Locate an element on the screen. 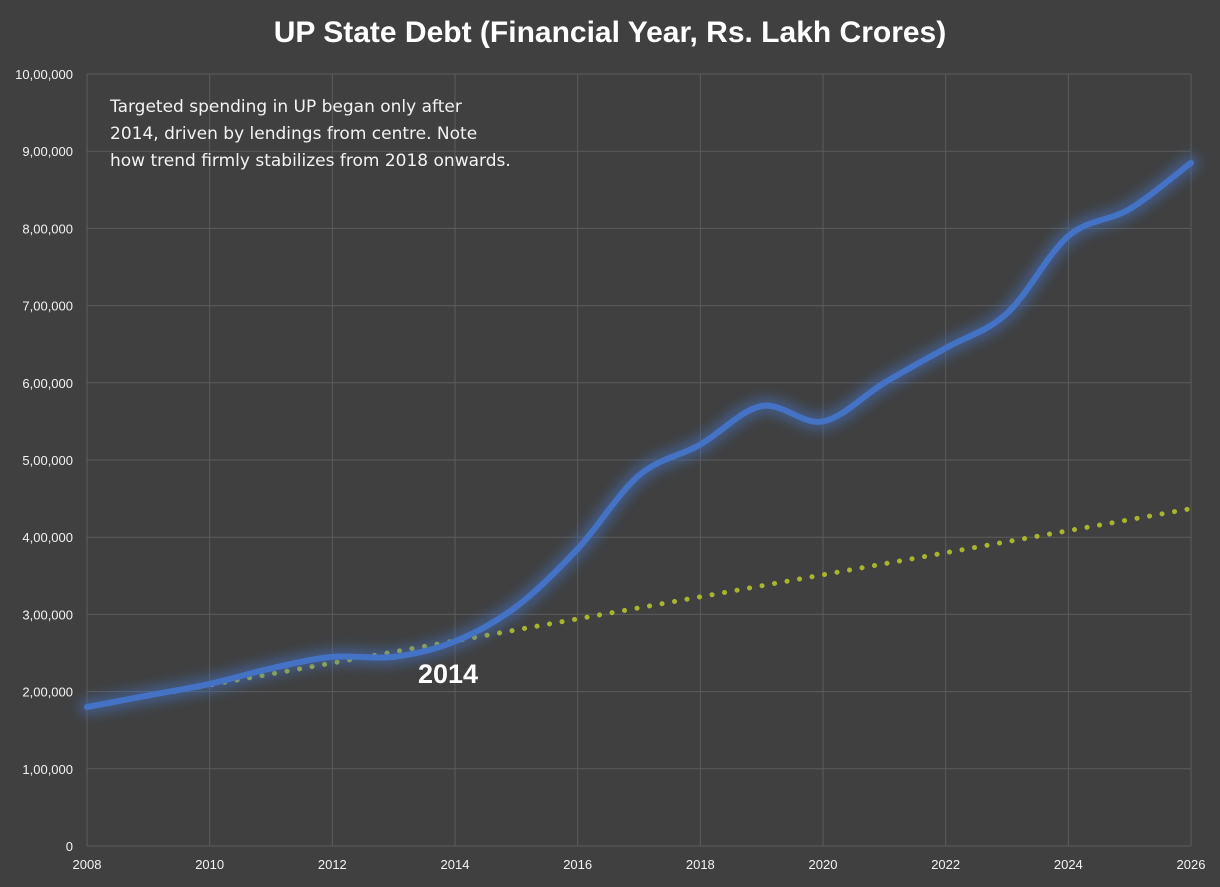 The height and width of the screenshot is (887, 1220). y-tick-label: 3,00,000 is located at coordinates (47, 614).